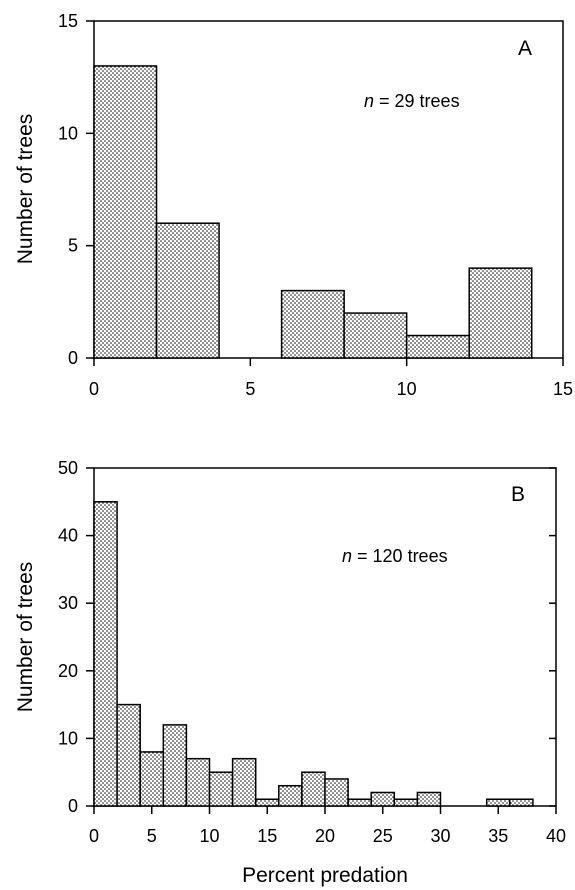 This screenshot has height=890, width=575. I want to click on panel-b-y-tick-label-4: 40, so click(68, 536).